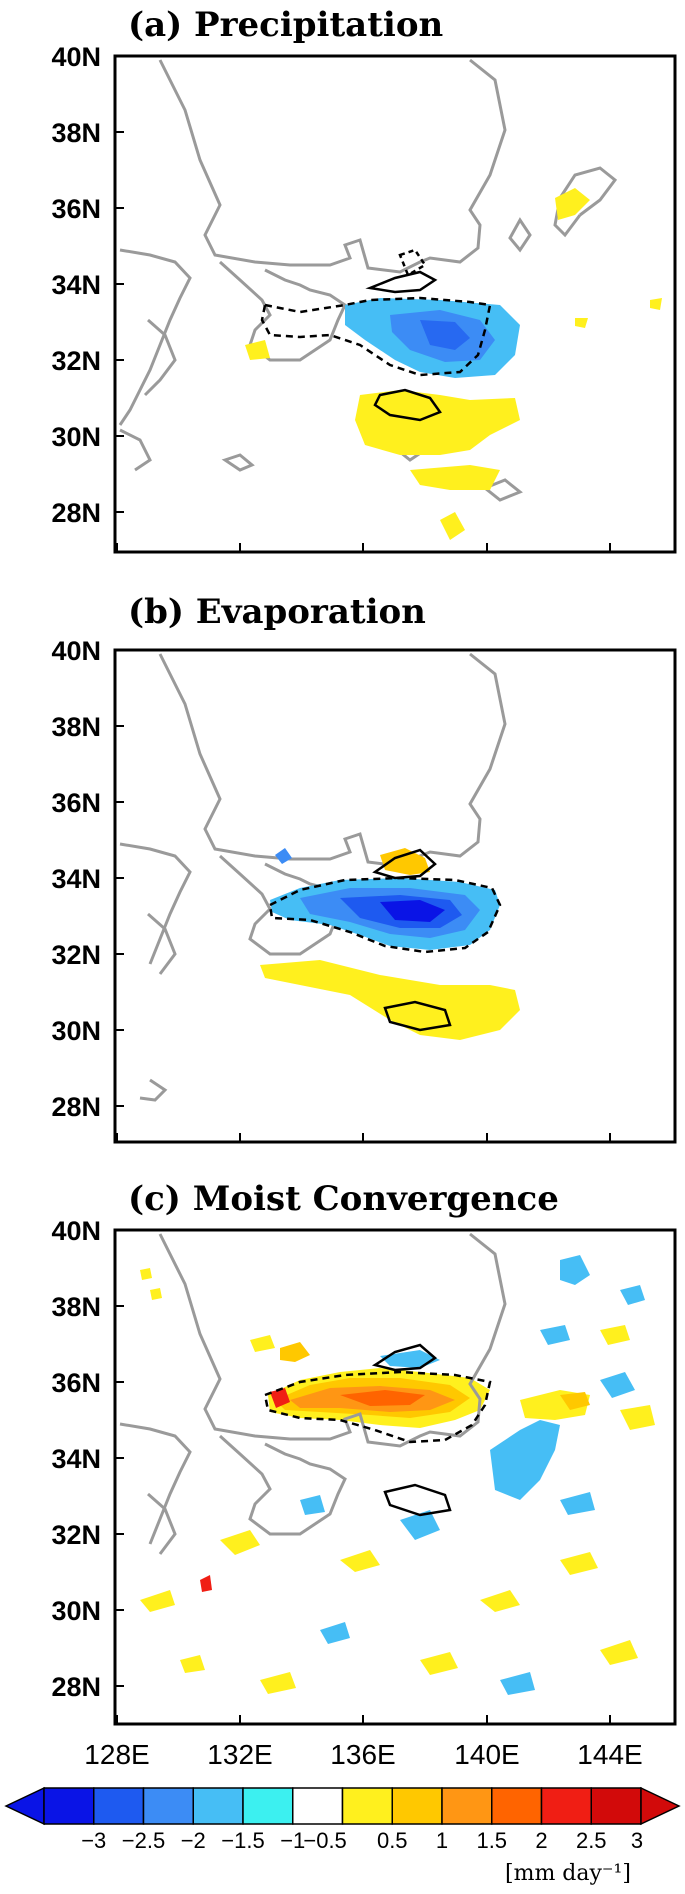 The height and width of the screenshot is (1894, 685). What do you see at coordinates (568, 1873) in the screenshot?
I see `colorbar-unit: [mm day⁻¹]` at bounding box center [568, 1873].